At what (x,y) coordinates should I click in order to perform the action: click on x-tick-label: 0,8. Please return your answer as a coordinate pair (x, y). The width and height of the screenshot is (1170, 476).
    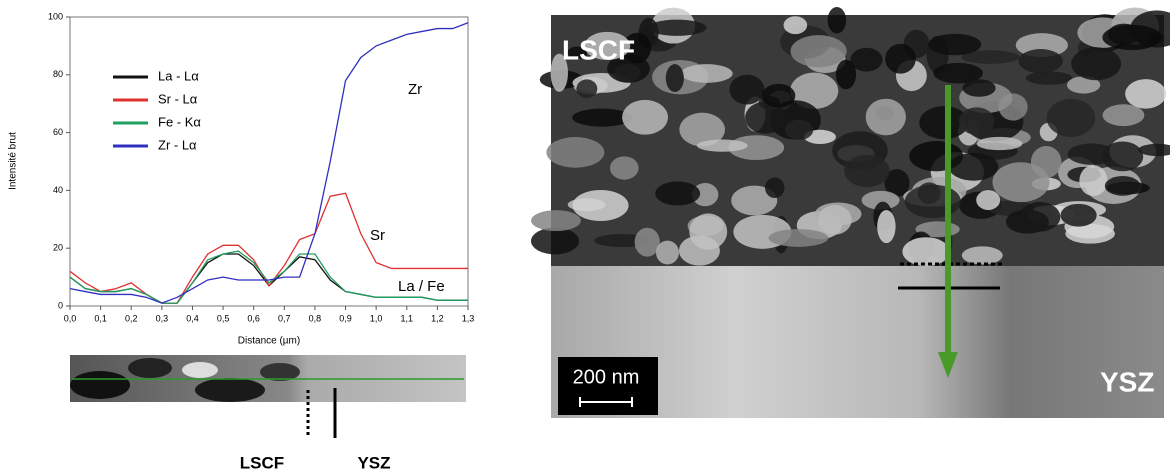
    Looking at the image, I should click on (315, 318).